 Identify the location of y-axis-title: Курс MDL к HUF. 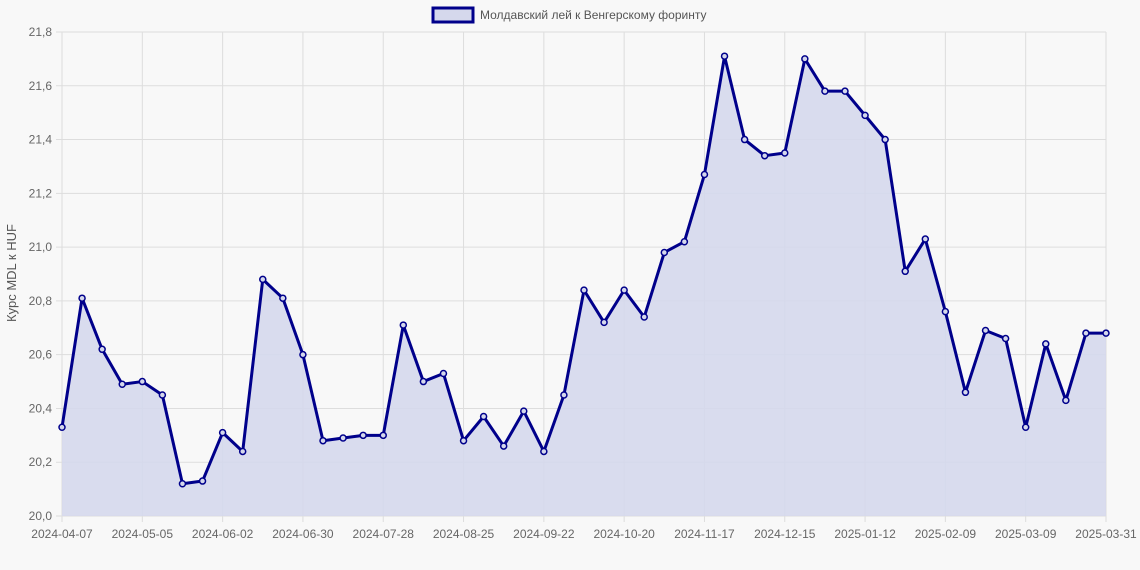
(11, 273).